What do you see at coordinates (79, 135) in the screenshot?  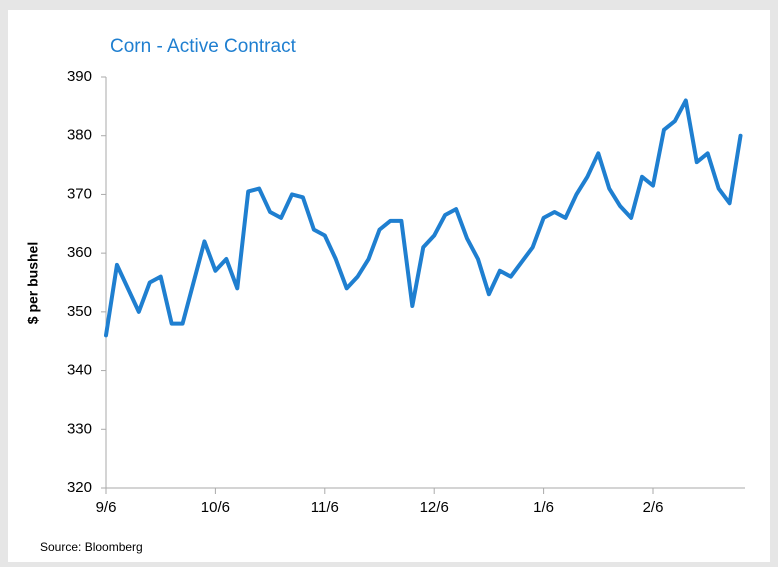 I see `y-tick-label: 380` at bounding box center [79, 135].